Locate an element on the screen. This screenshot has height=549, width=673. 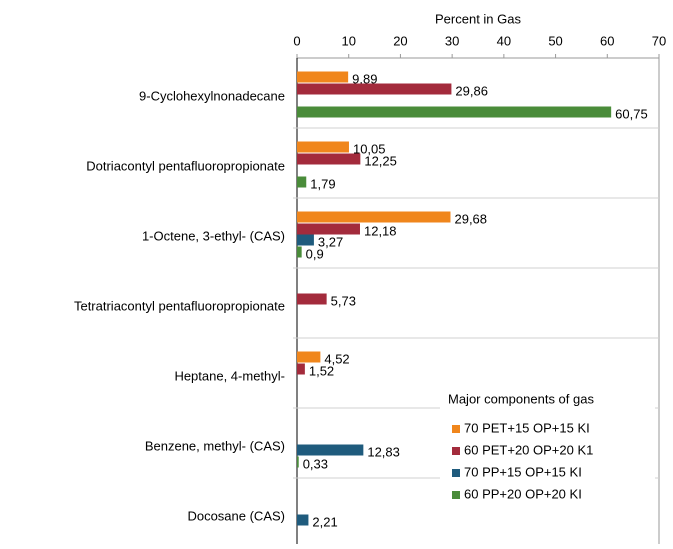
category-label: Docosane (CAS) is located at coordinates (236, 515).